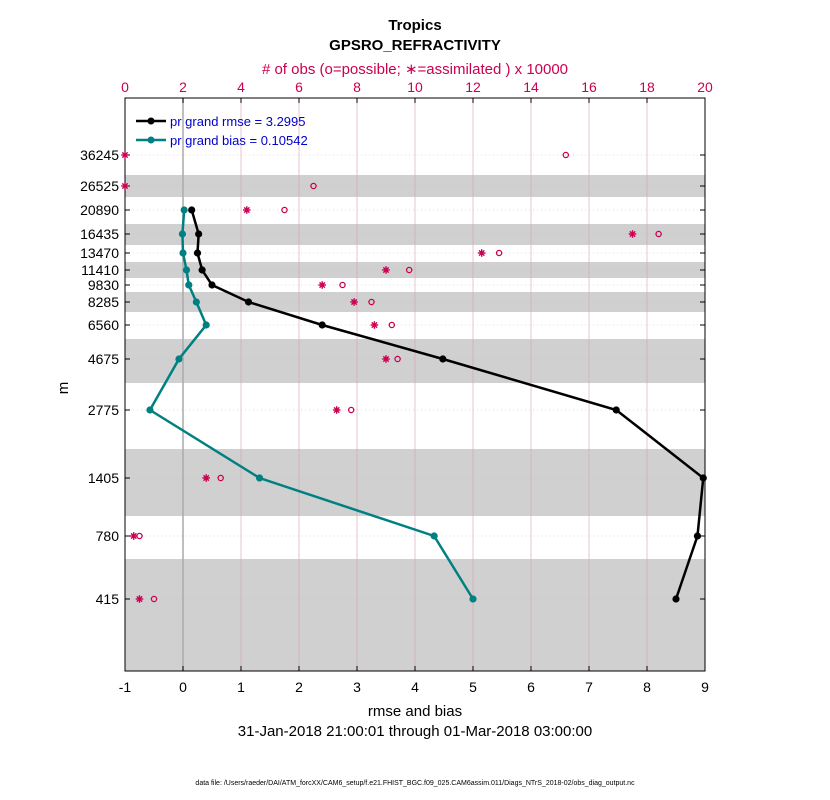 This screenshot has height=800, width=830. I want to click on legend-bias-marker, so click(151, 140).